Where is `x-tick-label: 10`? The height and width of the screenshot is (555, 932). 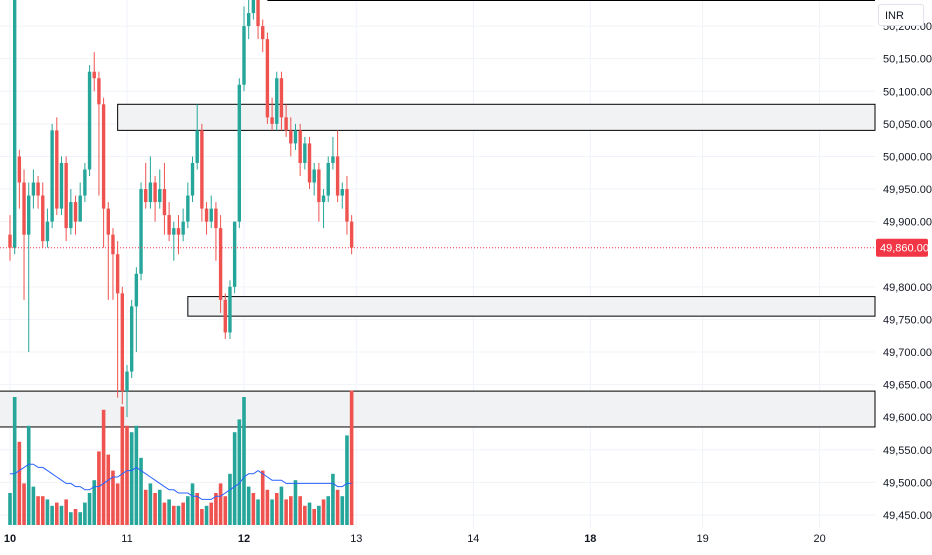
x-tick-label: 10 is located at coordinates (10, 539).